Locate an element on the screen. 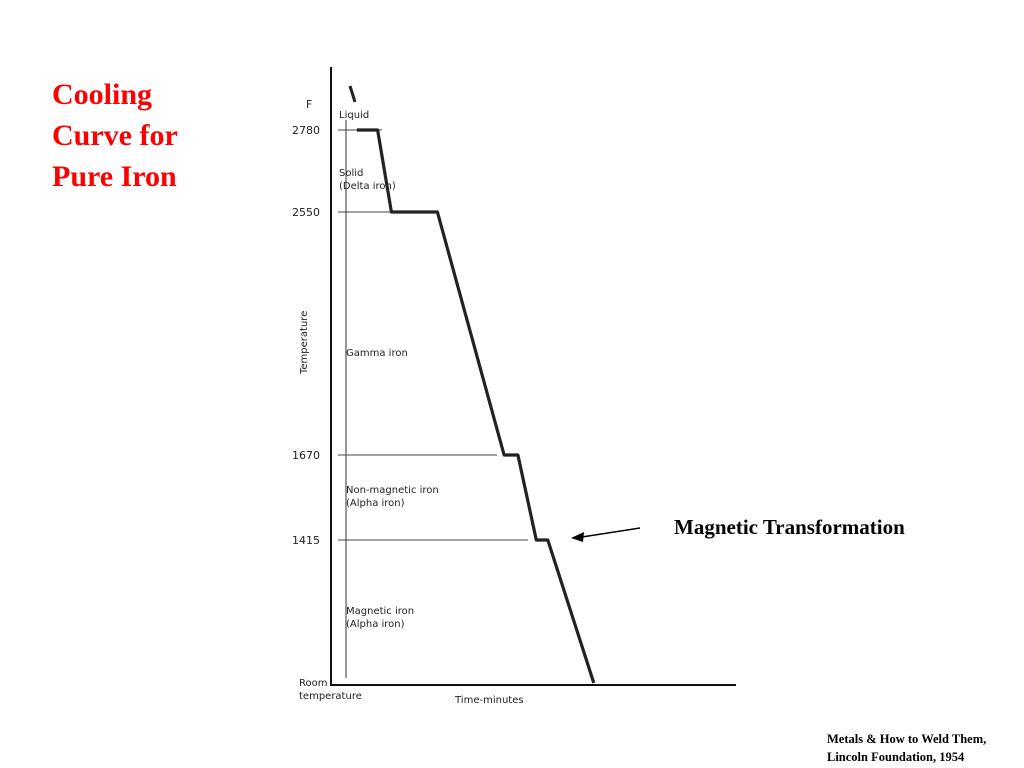  region-label-3-0: Non-magnetic iron is located at coordinates (392, 490).